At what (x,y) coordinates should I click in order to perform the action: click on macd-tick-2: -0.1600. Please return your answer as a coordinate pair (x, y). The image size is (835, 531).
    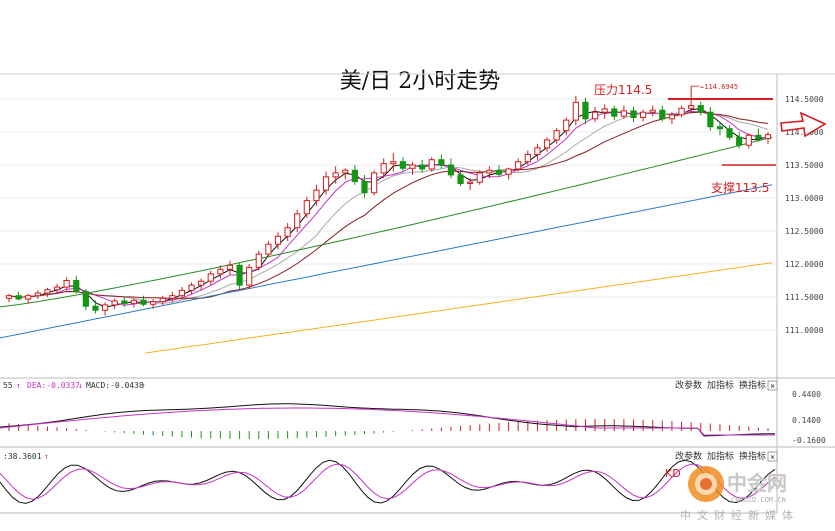
    Looking at the image, I should click on (809, 440).